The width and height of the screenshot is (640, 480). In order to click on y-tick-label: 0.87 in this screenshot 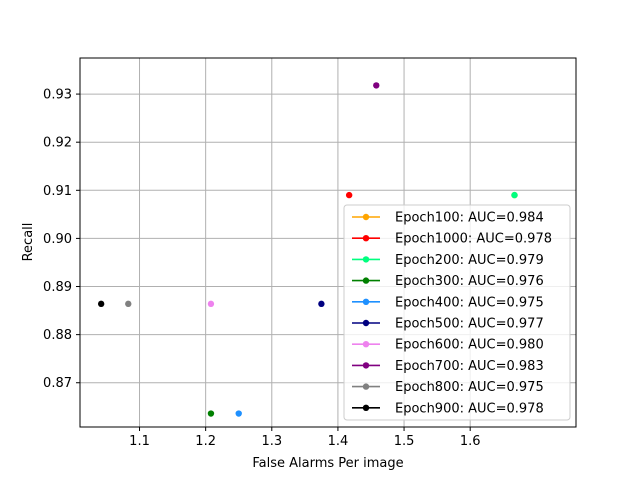, I will do `click(57, 383)`.